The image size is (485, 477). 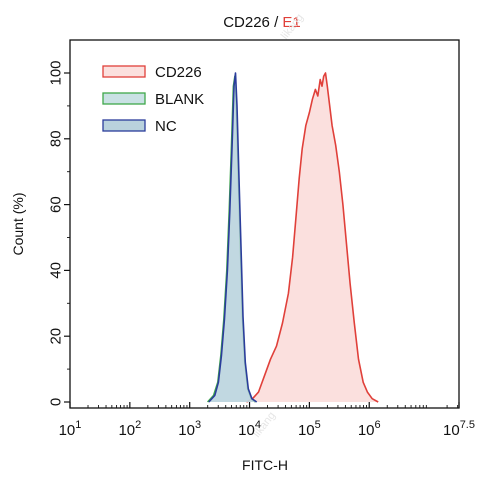 What do you see at coordinates (59, 233) in the screenshot?
I see `y-axis: 0 20 40 60 80 100` at bounding box center [59, 233].